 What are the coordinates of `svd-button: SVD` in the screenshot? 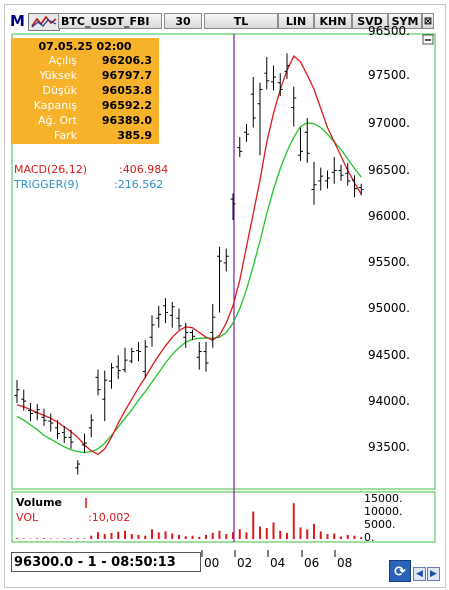 It's located at (370, 21).